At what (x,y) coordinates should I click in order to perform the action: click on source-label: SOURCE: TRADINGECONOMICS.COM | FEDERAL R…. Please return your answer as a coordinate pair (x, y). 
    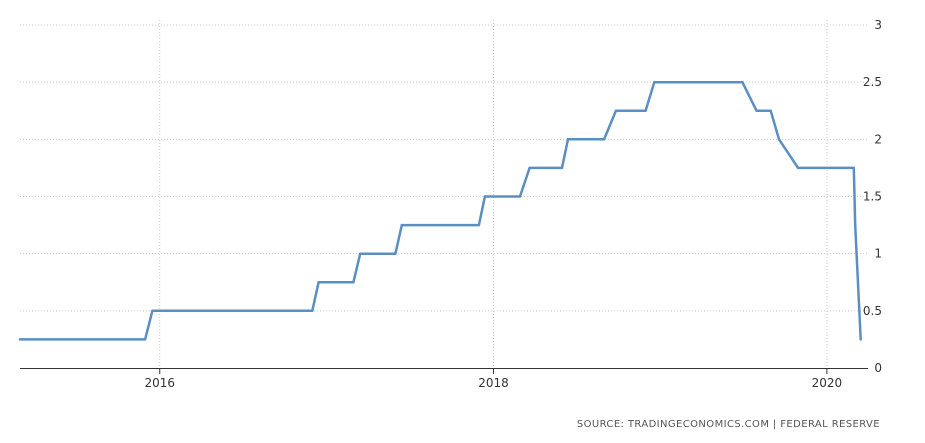
    Looking at the image, I should click on (728, 424).